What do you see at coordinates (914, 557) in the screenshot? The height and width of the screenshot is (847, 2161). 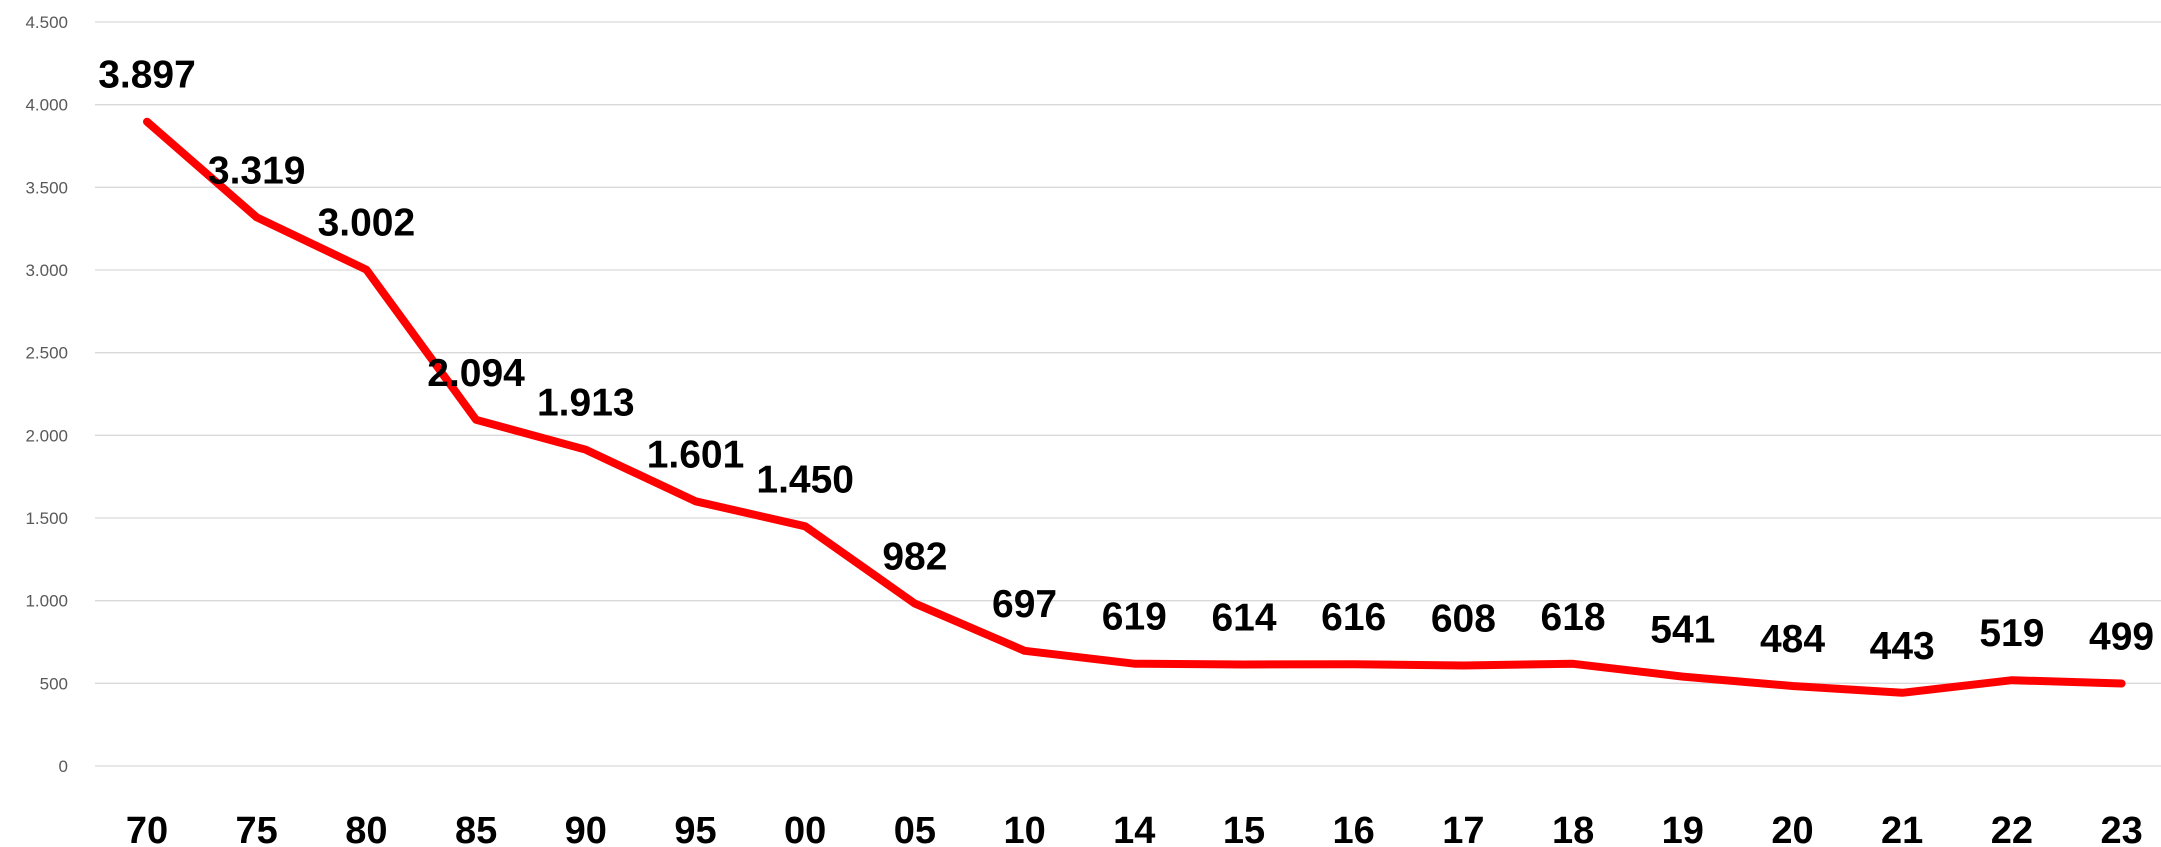 I see `data-label: 982` at bounding box center [914, 557].